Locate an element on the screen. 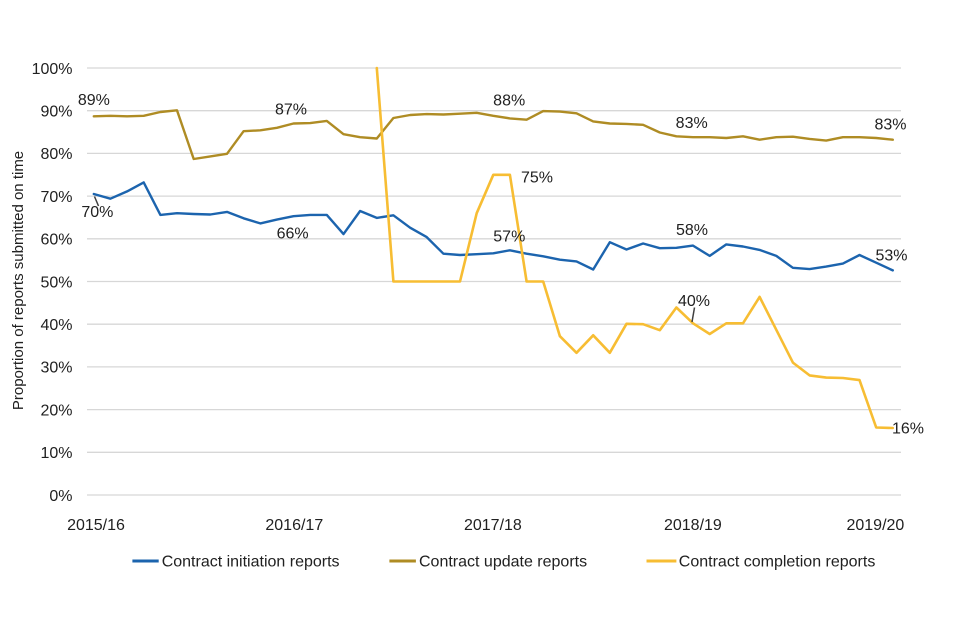 This screenshot has width=960, height=640. svg-text: 2018/19 is located at coordinates (693, 525).